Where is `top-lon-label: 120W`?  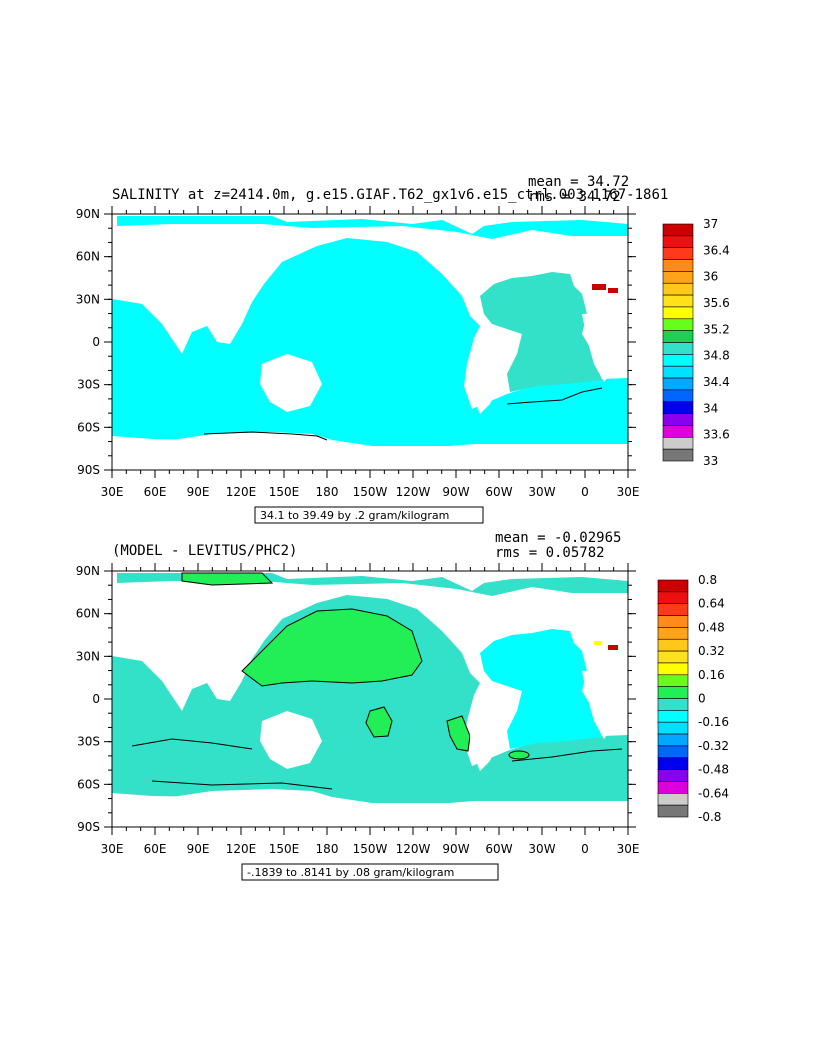
top-lon-label: 120W is located at coordinates (413, 492).